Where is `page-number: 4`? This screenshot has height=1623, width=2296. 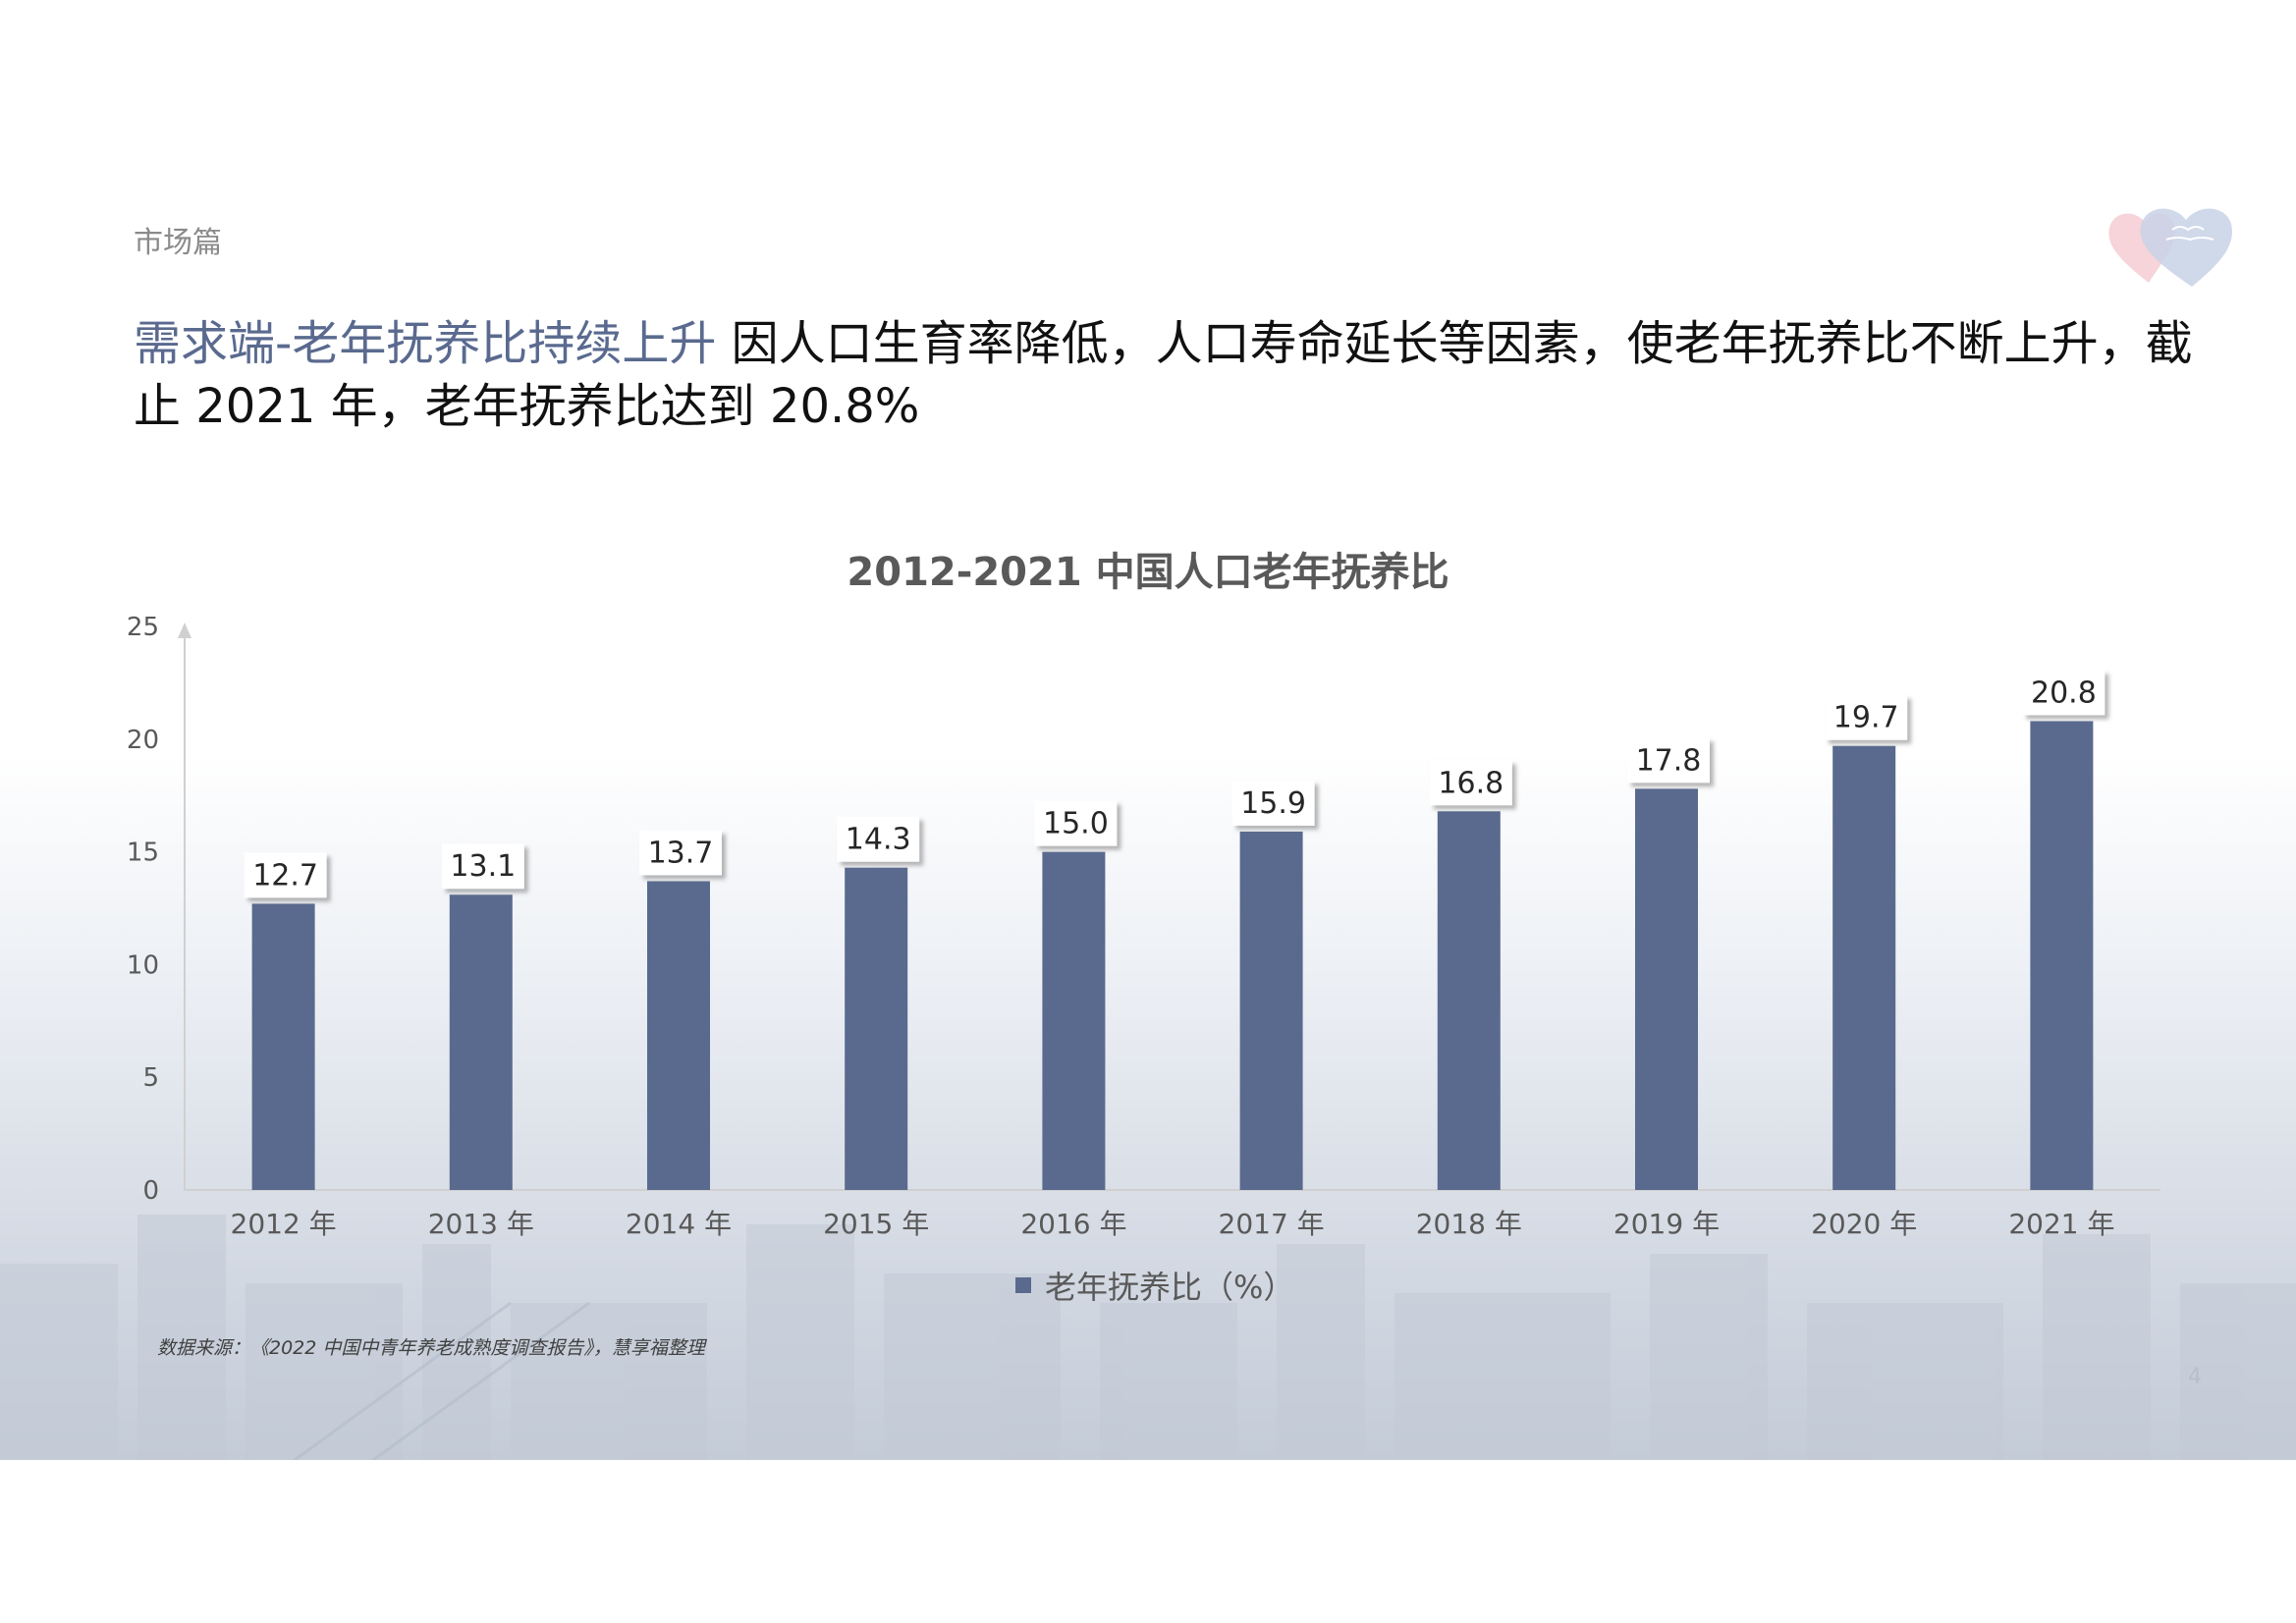
page-number: 4 is located at coordinates (2195, 1377).